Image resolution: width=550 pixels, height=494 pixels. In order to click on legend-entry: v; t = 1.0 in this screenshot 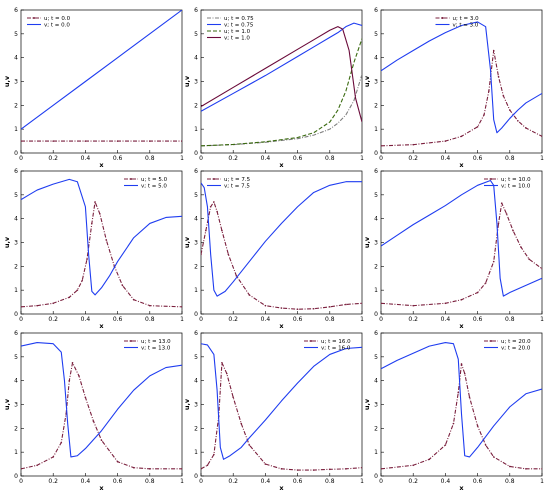, I will do `click(237, 39)`.